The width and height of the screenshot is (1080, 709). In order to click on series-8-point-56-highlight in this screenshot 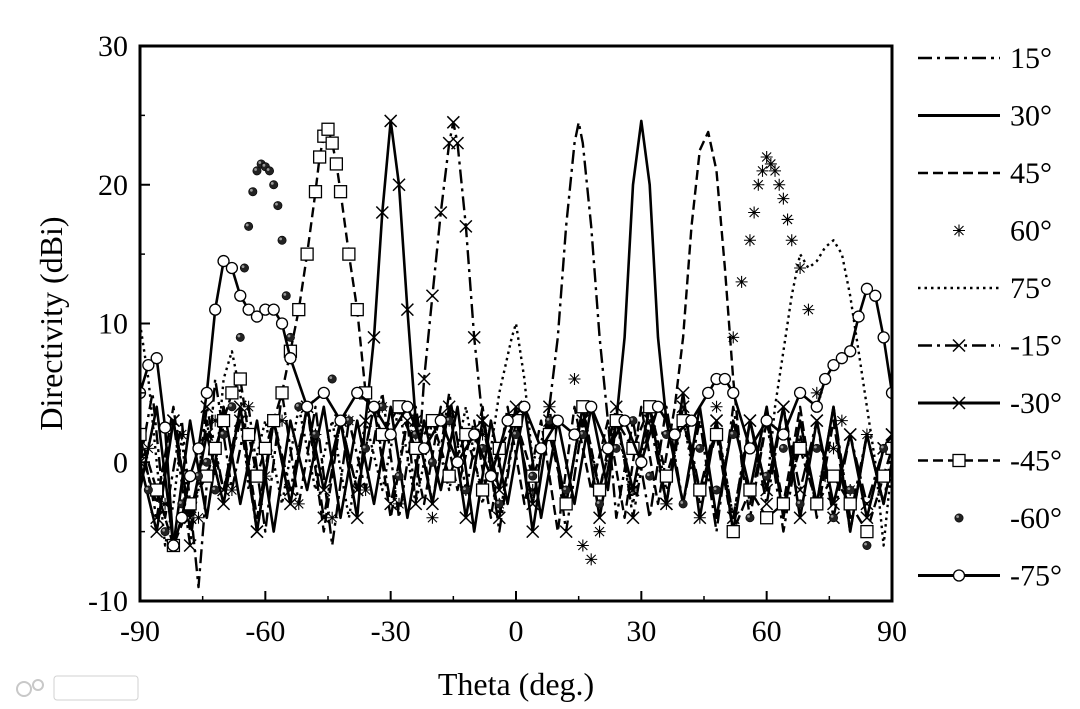, I will do `click(882, 447)`.